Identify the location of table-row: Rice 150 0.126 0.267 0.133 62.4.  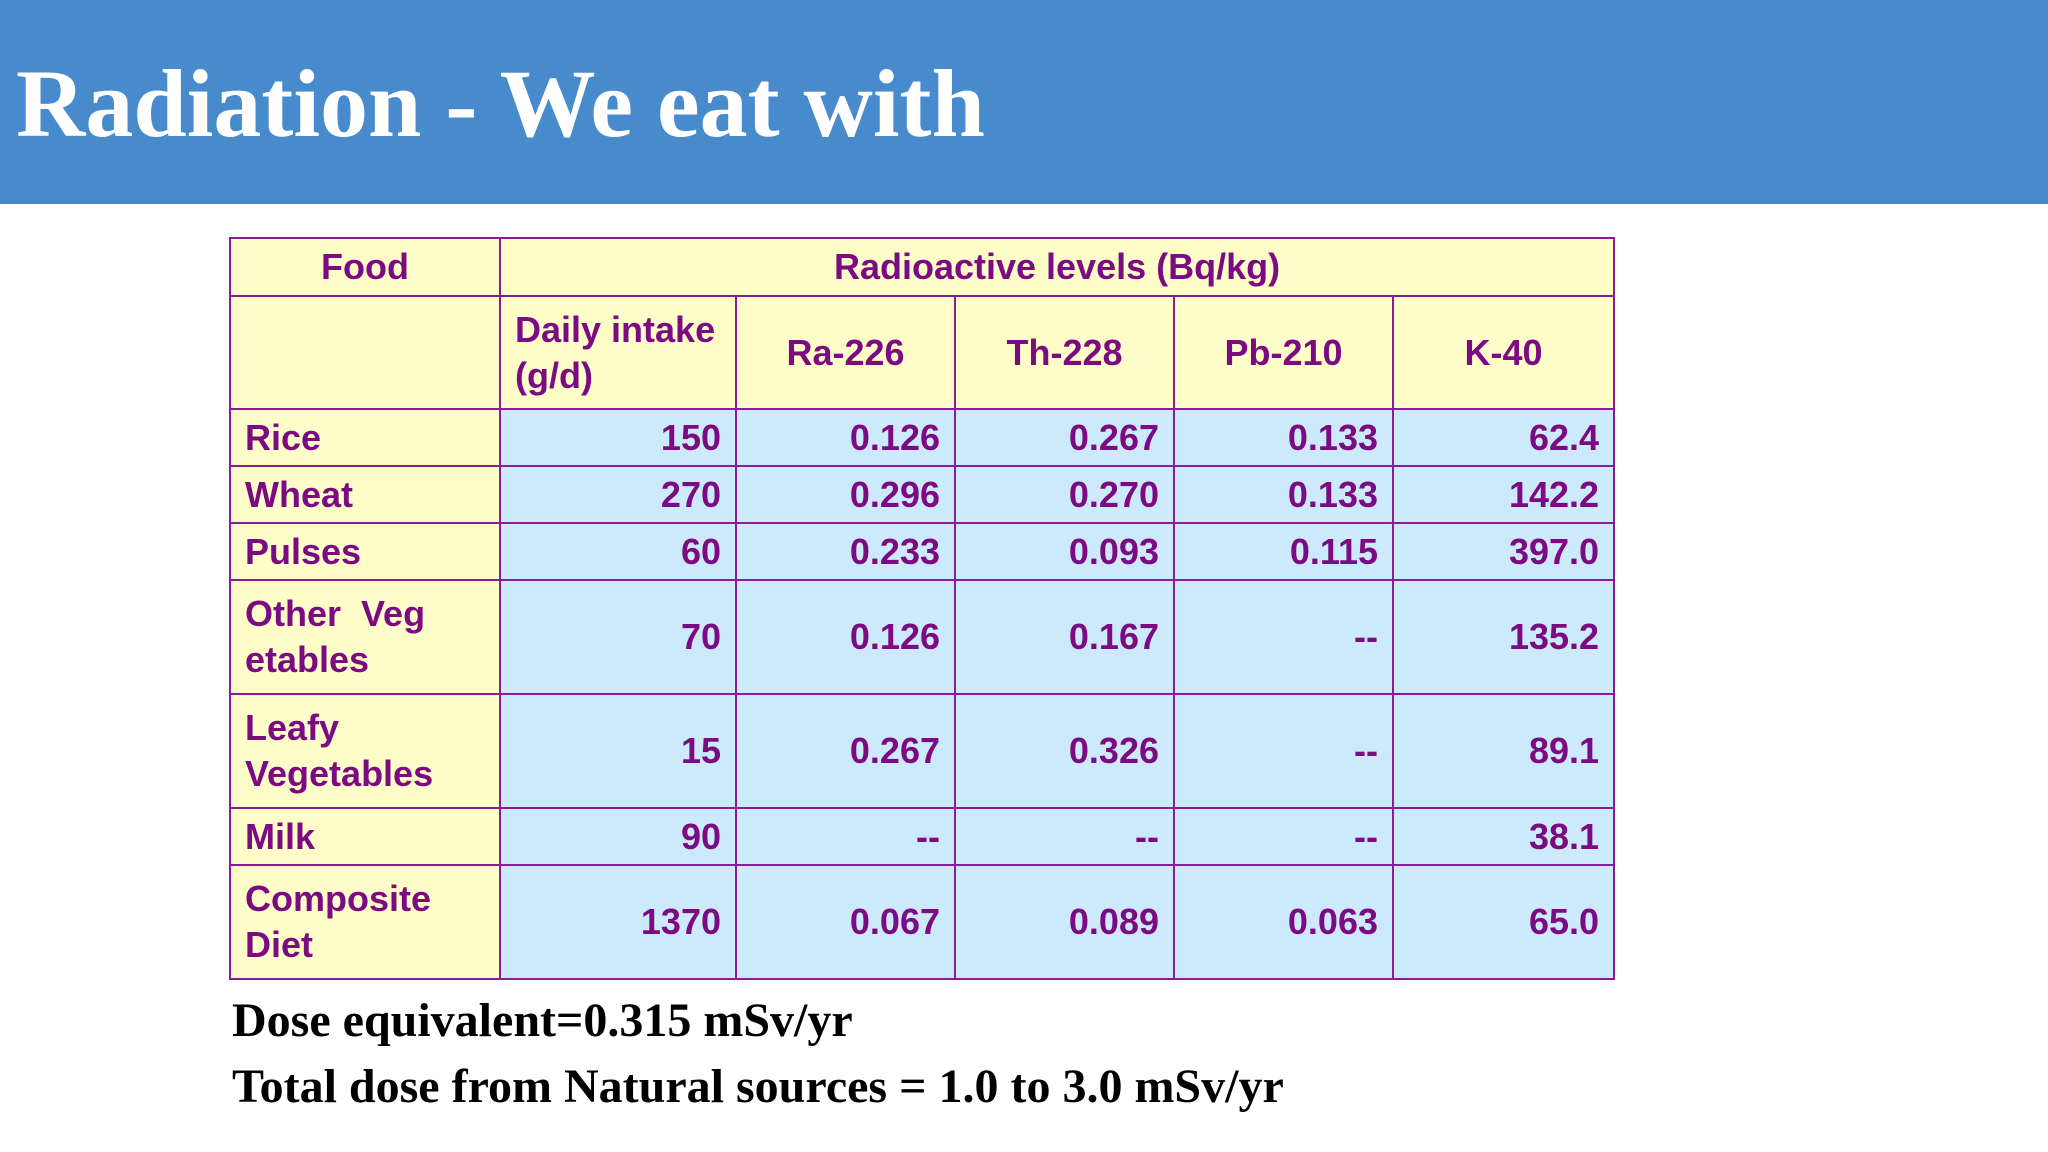
(922, 437).